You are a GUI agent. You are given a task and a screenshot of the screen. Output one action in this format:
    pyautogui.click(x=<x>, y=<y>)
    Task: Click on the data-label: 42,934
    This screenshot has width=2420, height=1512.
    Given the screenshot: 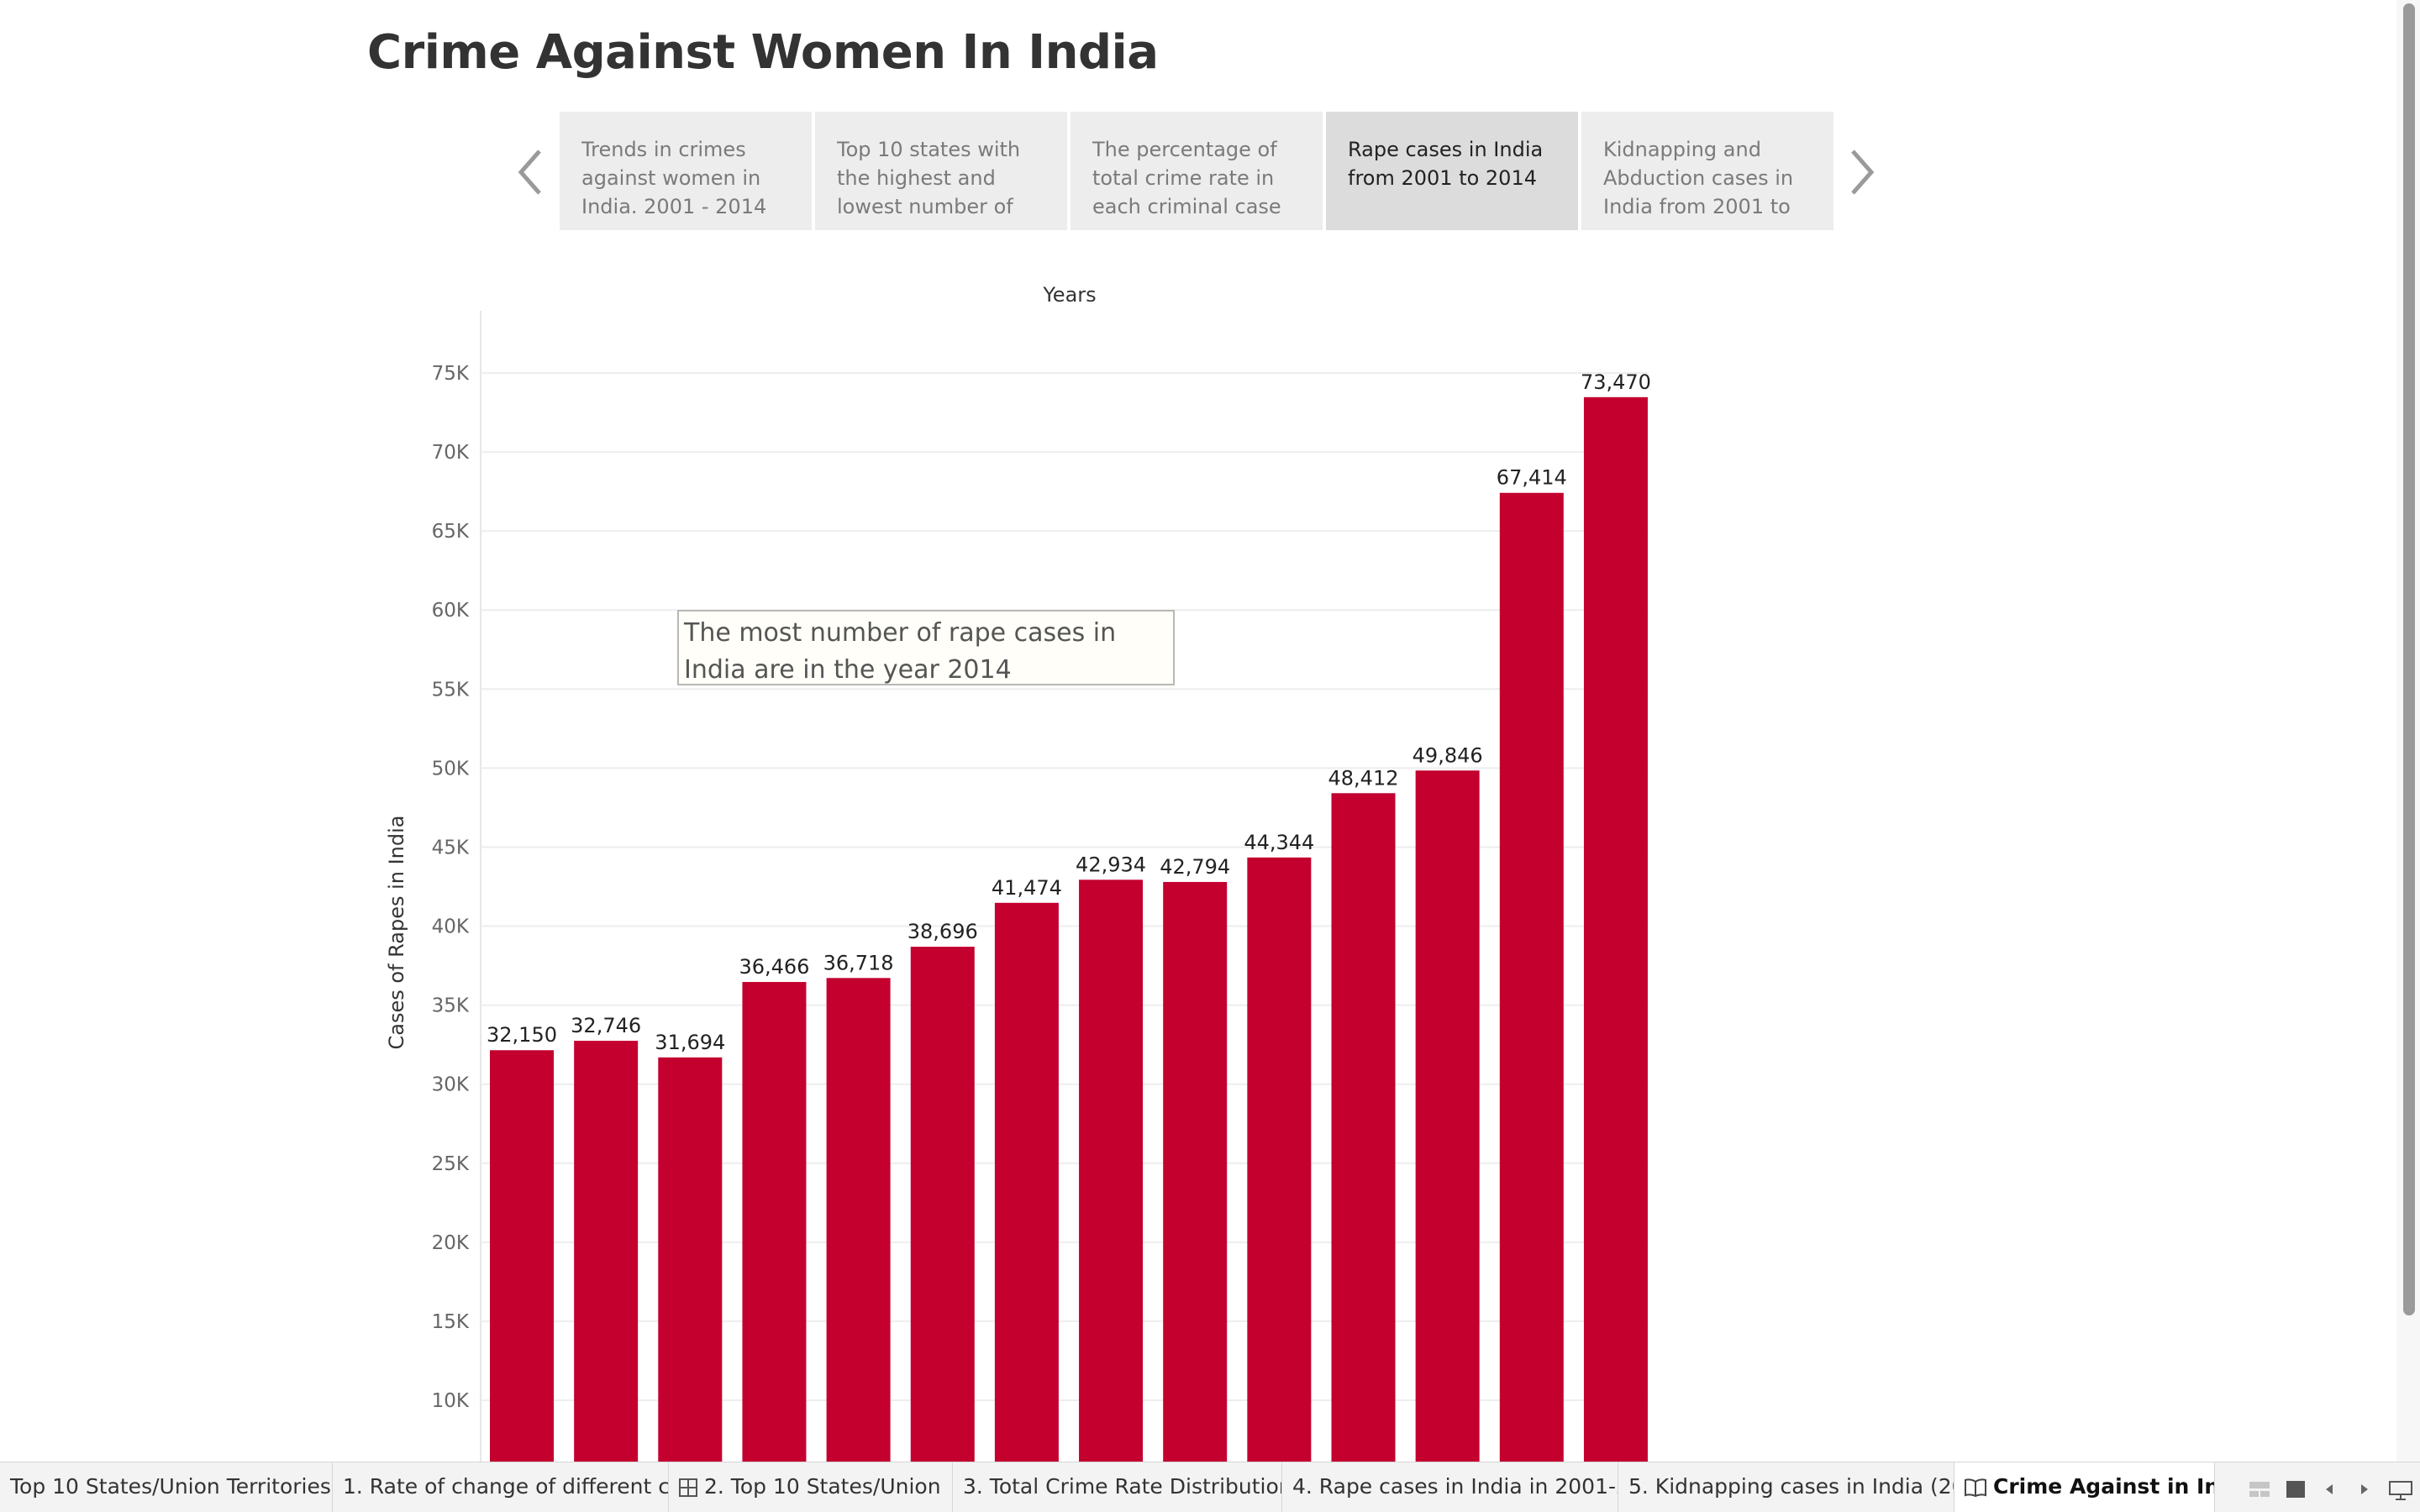 What is the action you would take?
    pyautogui.click(x=1111, y=864)
    